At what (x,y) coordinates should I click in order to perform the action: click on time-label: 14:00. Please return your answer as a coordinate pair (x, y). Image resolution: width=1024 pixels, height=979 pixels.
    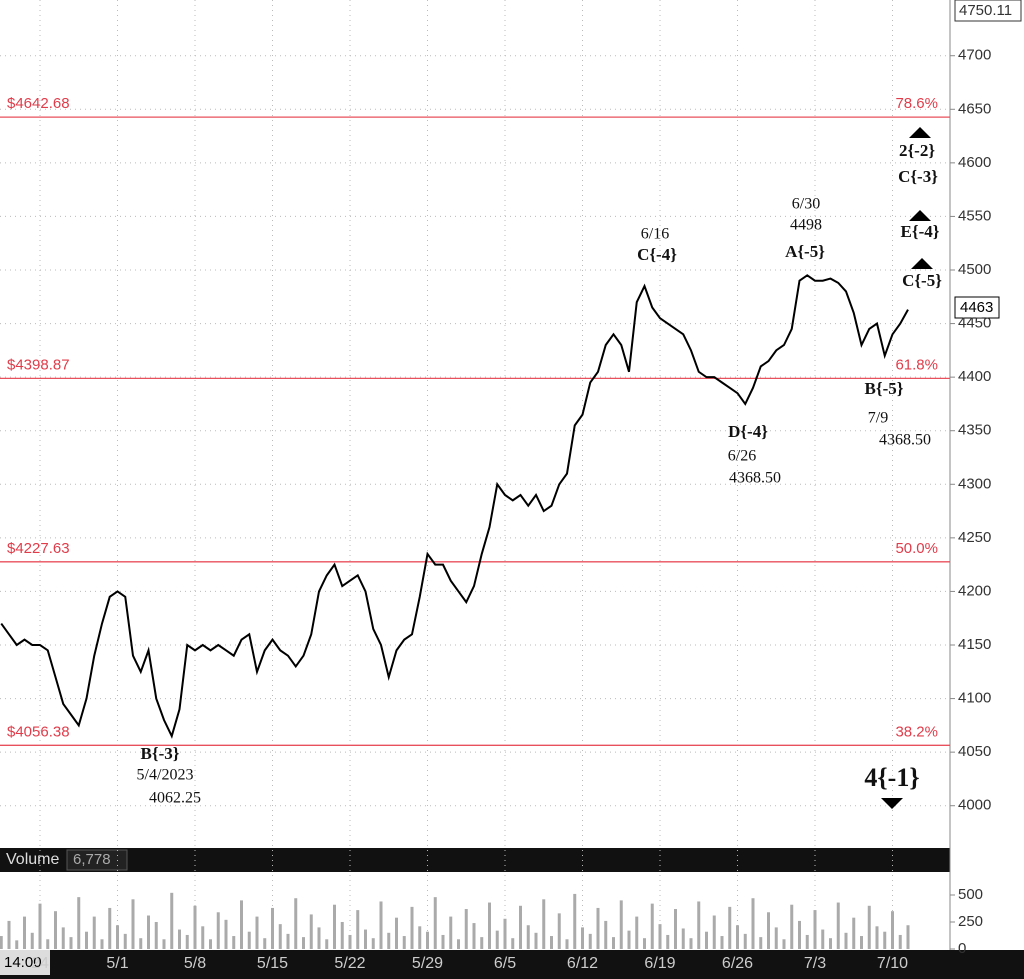
    Looking at the image, I should click on (23, 962).